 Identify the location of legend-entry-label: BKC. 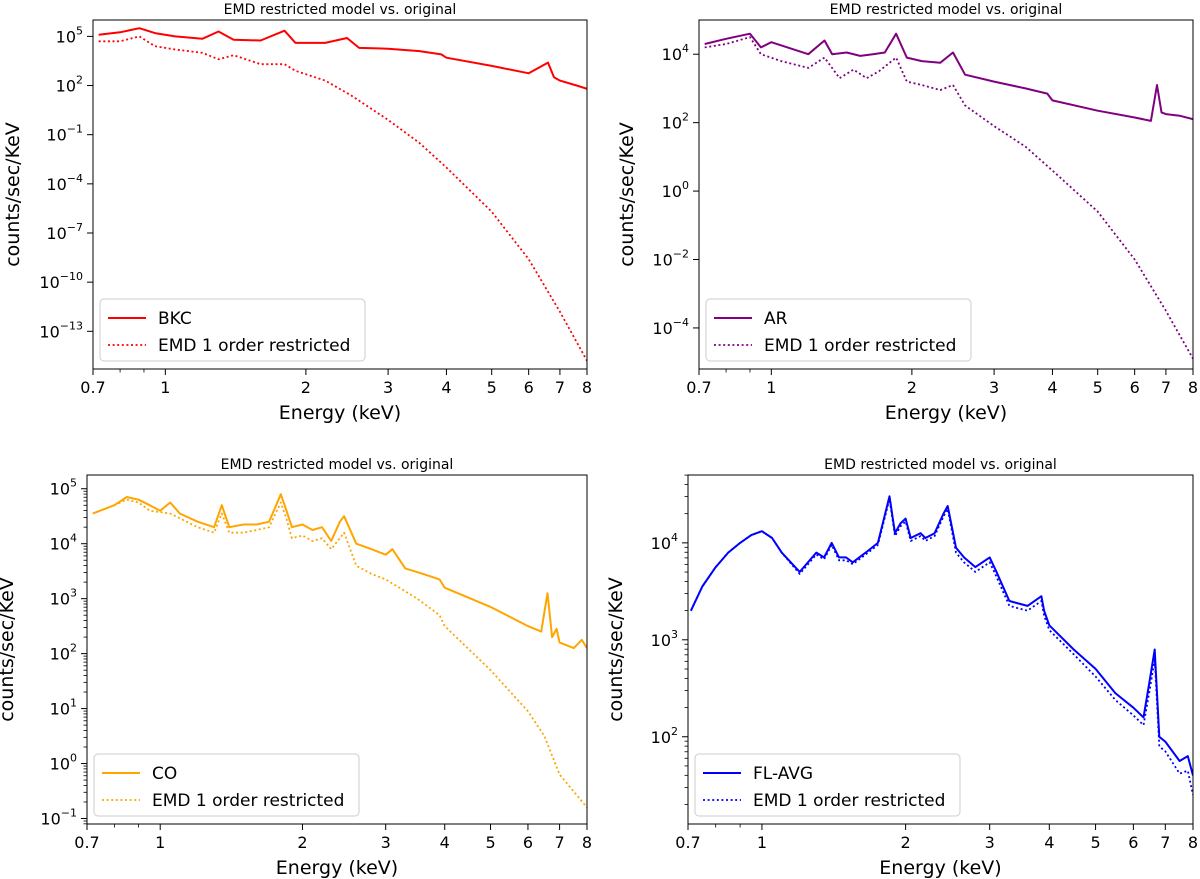
(175, 319).